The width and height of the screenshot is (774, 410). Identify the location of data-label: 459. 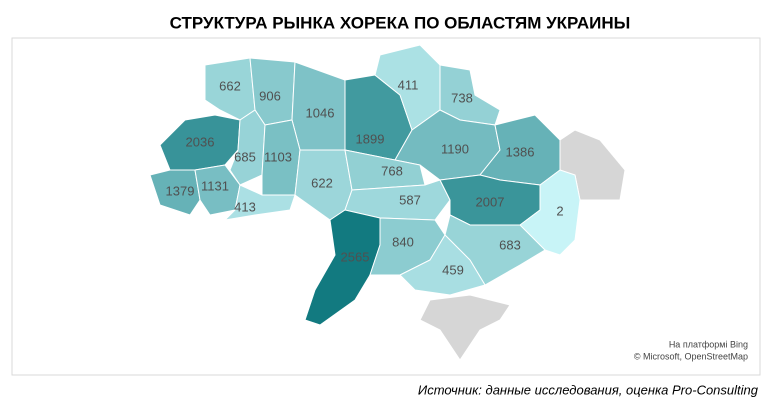
(453, 269).